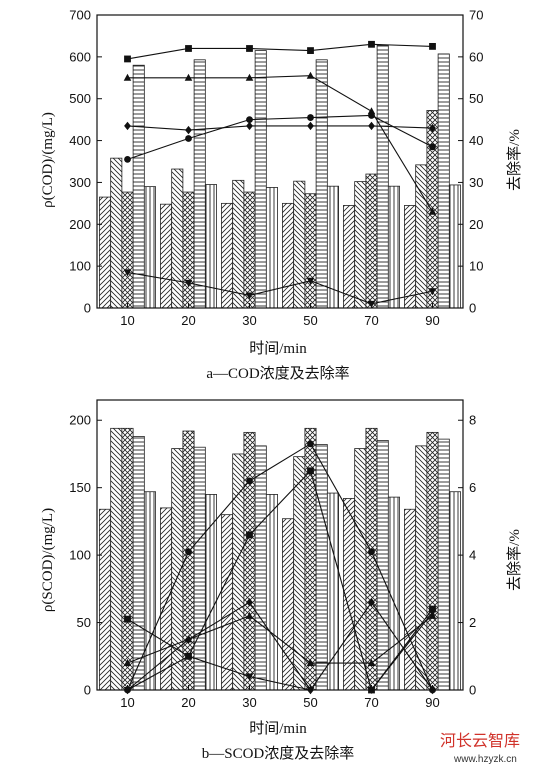 The width and height of the screenshot is (550, 771). I want to click on right-tick-label: 6, so click(472, 487).